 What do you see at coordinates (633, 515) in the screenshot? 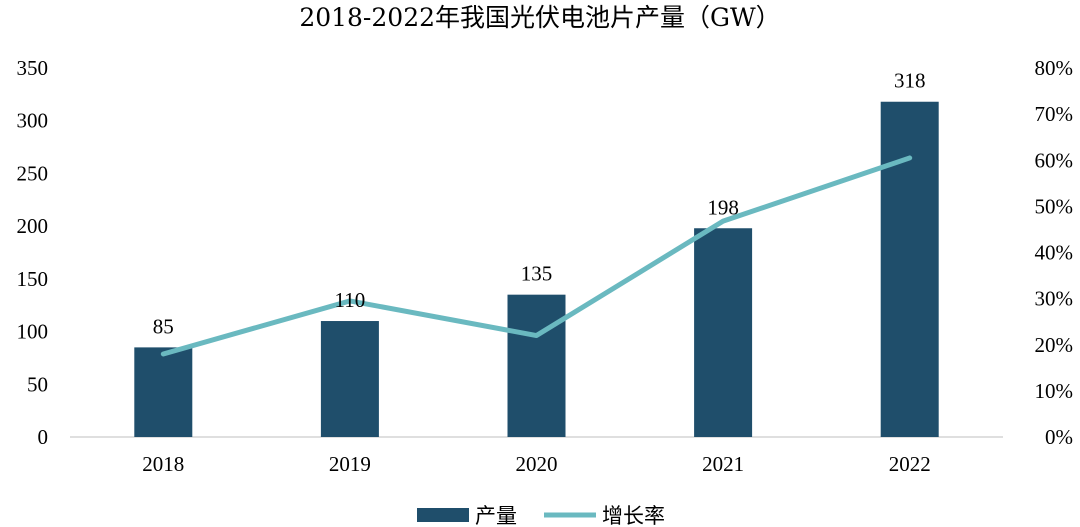
I see `legend-label-line: 增长率` at bounding box center [633, 515].